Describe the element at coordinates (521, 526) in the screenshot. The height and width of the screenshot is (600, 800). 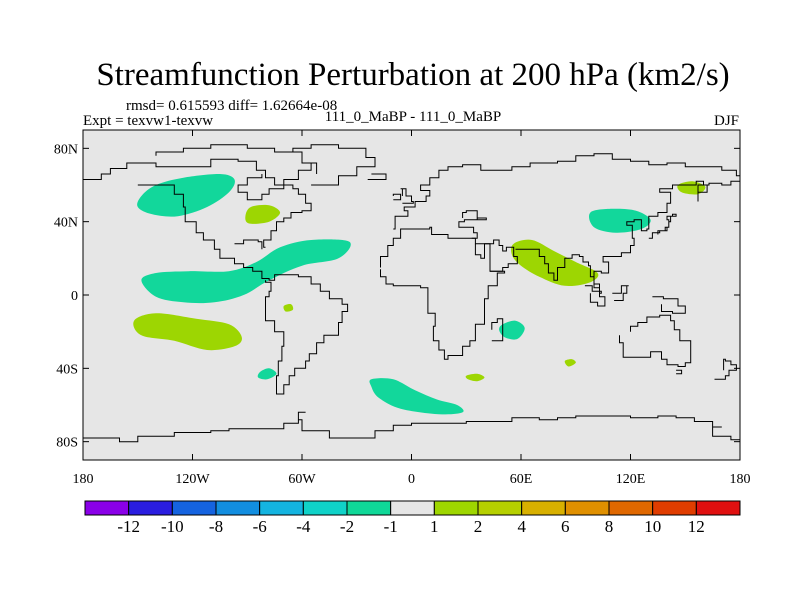
I see `colorbar-label: 4` at that location.